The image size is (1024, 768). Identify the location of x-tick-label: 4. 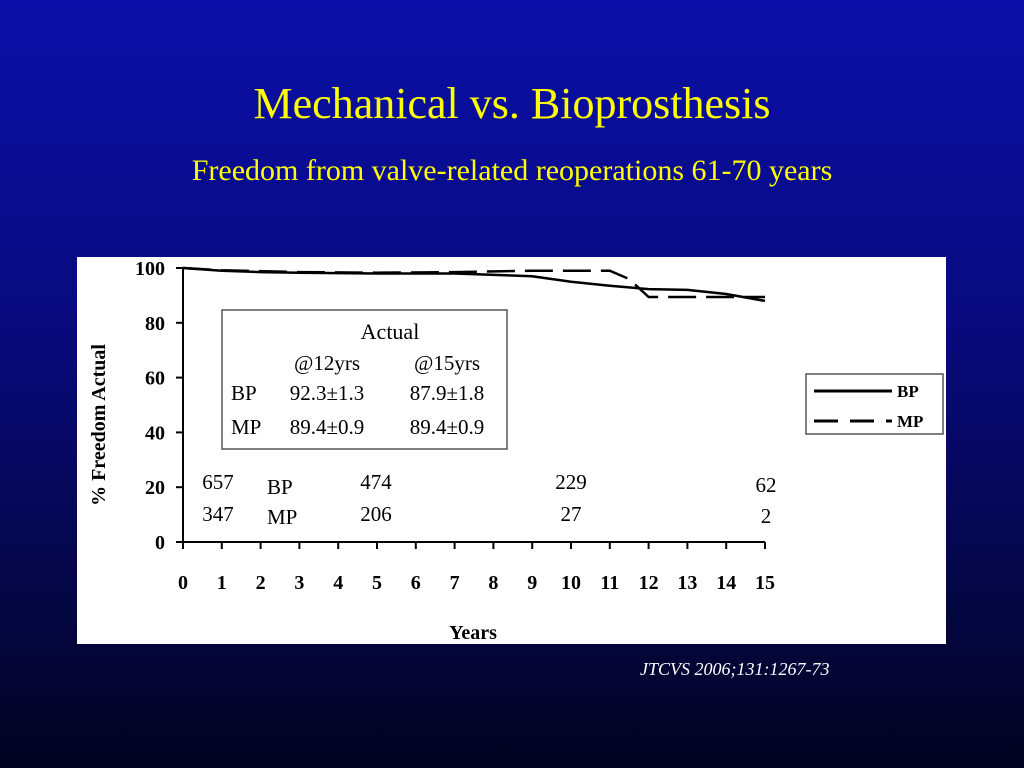
(338, 583).